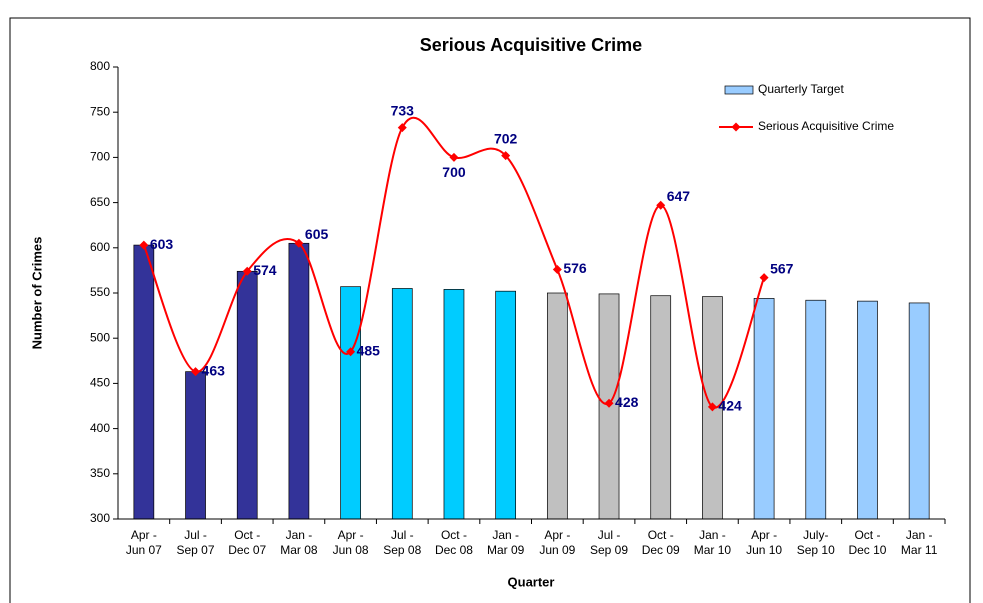 This screenshot has height=603, width=983. What do you see at coordinates (713, 550) in the screenshot?
I see `x-tick-label: Mar 10` at bounding box center [713, 550].